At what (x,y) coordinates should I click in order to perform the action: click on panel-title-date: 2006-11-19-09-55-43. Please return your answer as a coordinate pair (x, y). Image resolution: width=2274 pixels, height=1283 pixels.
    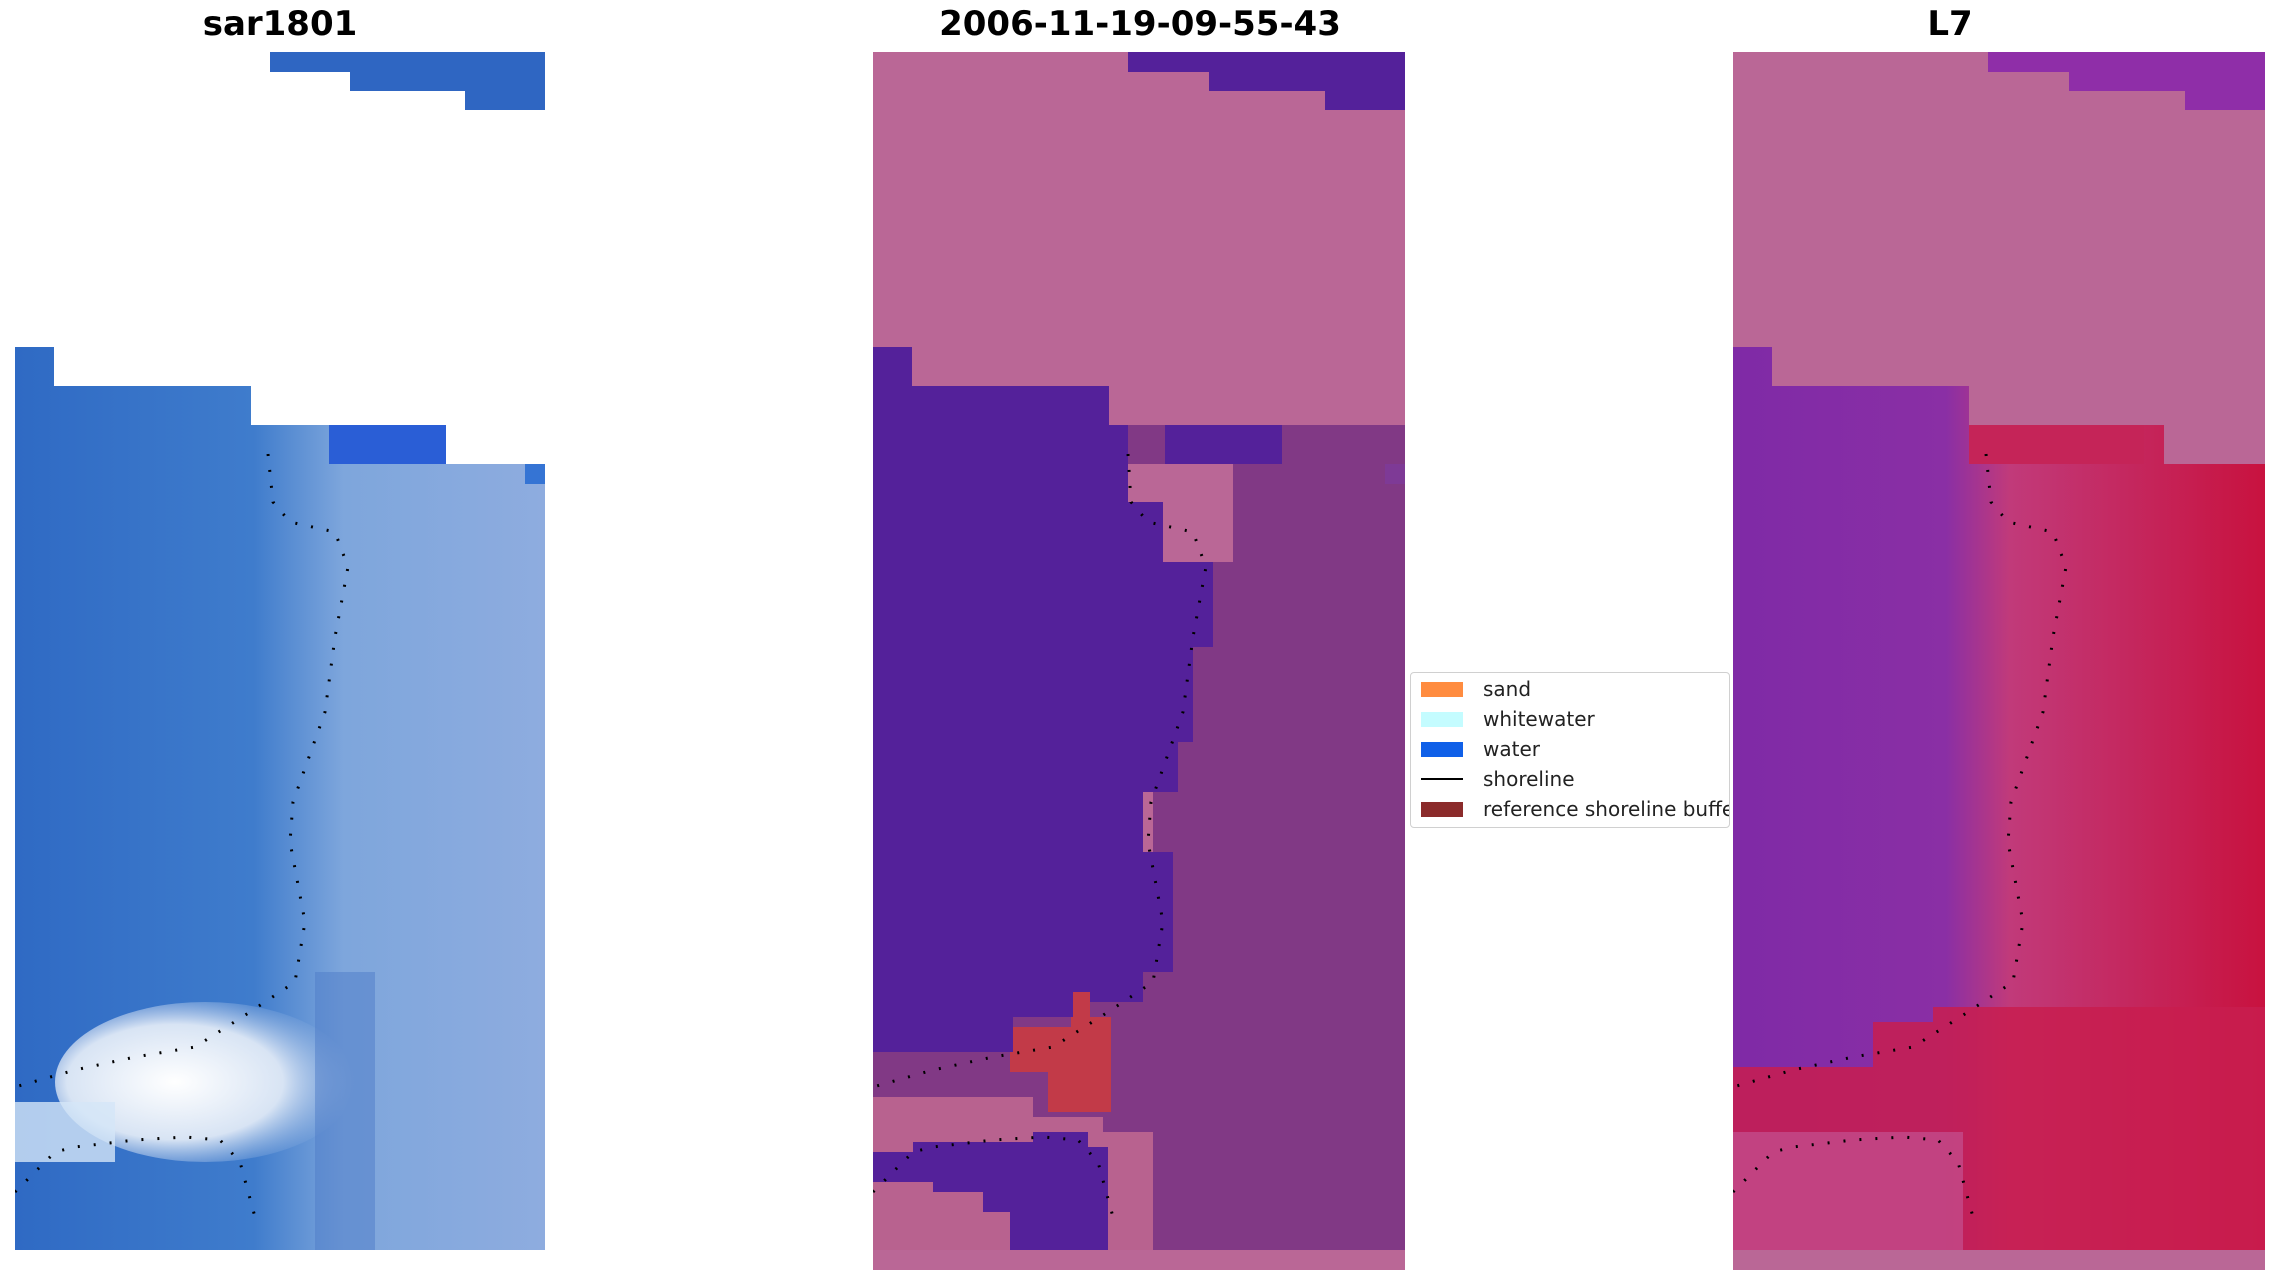
    Looking at the image, I should click on (1140, 24).